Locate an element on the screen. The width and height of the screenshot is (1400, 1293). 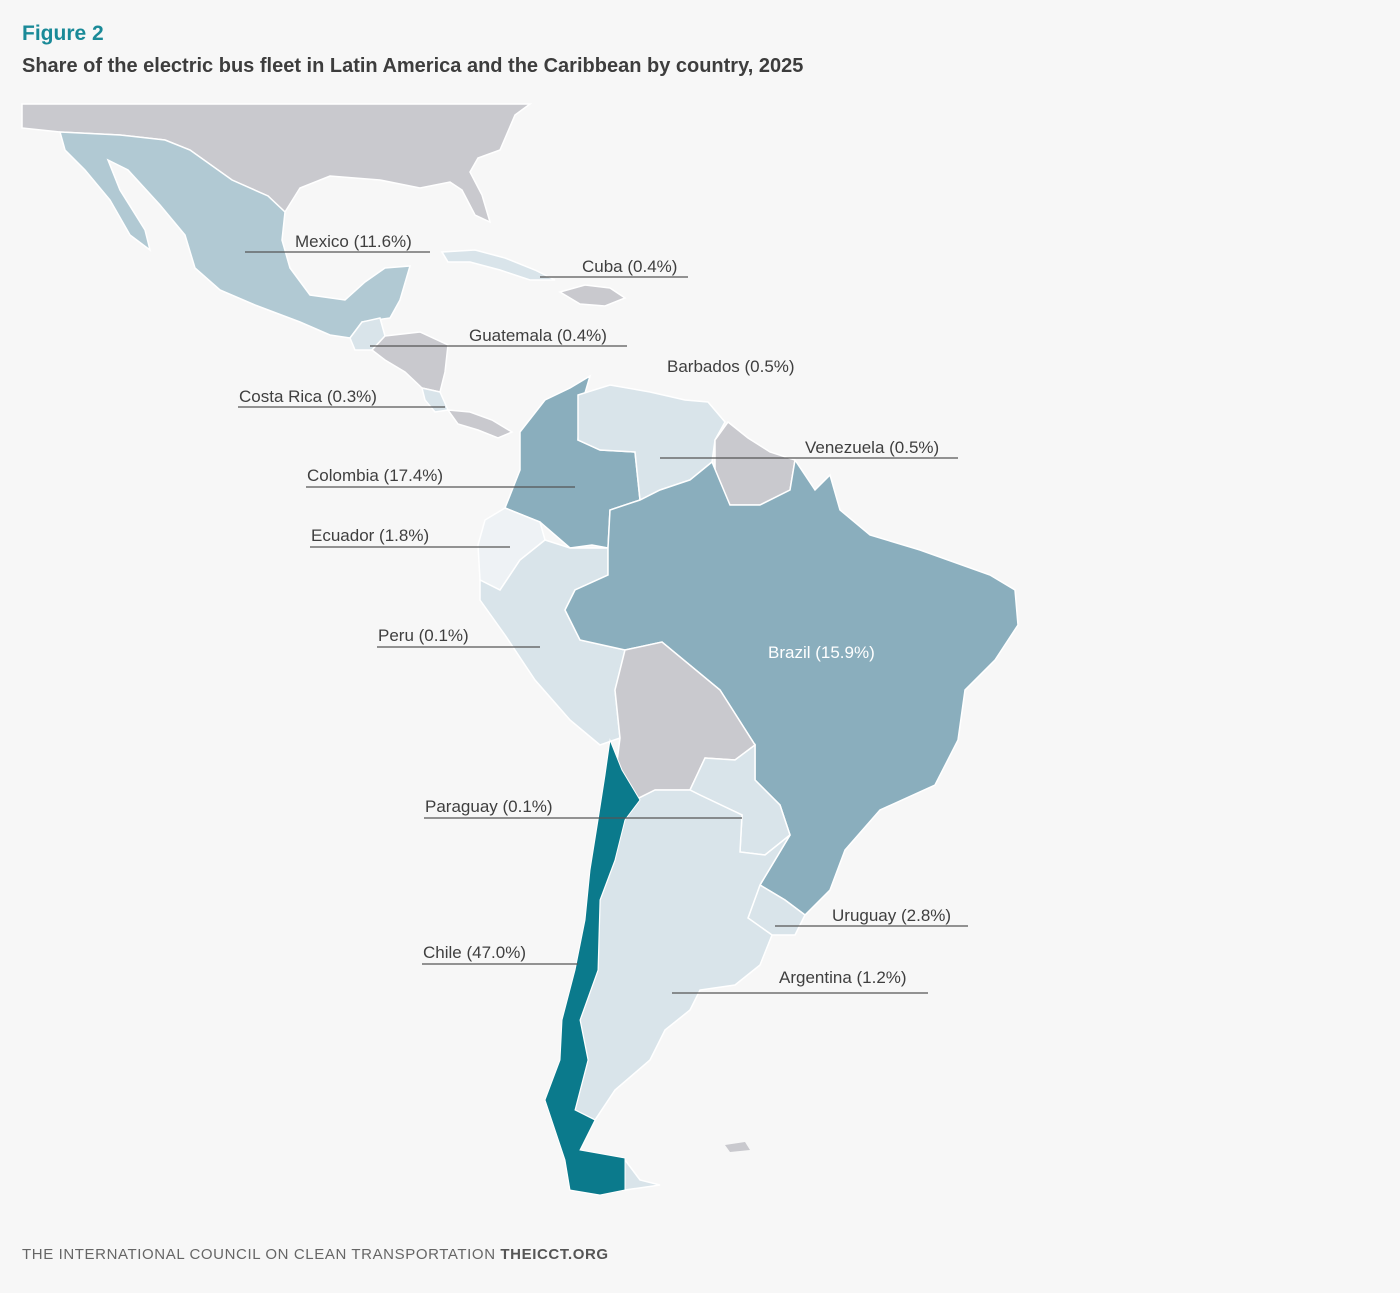
region-central-america-other is located at coordinates (409, 362).